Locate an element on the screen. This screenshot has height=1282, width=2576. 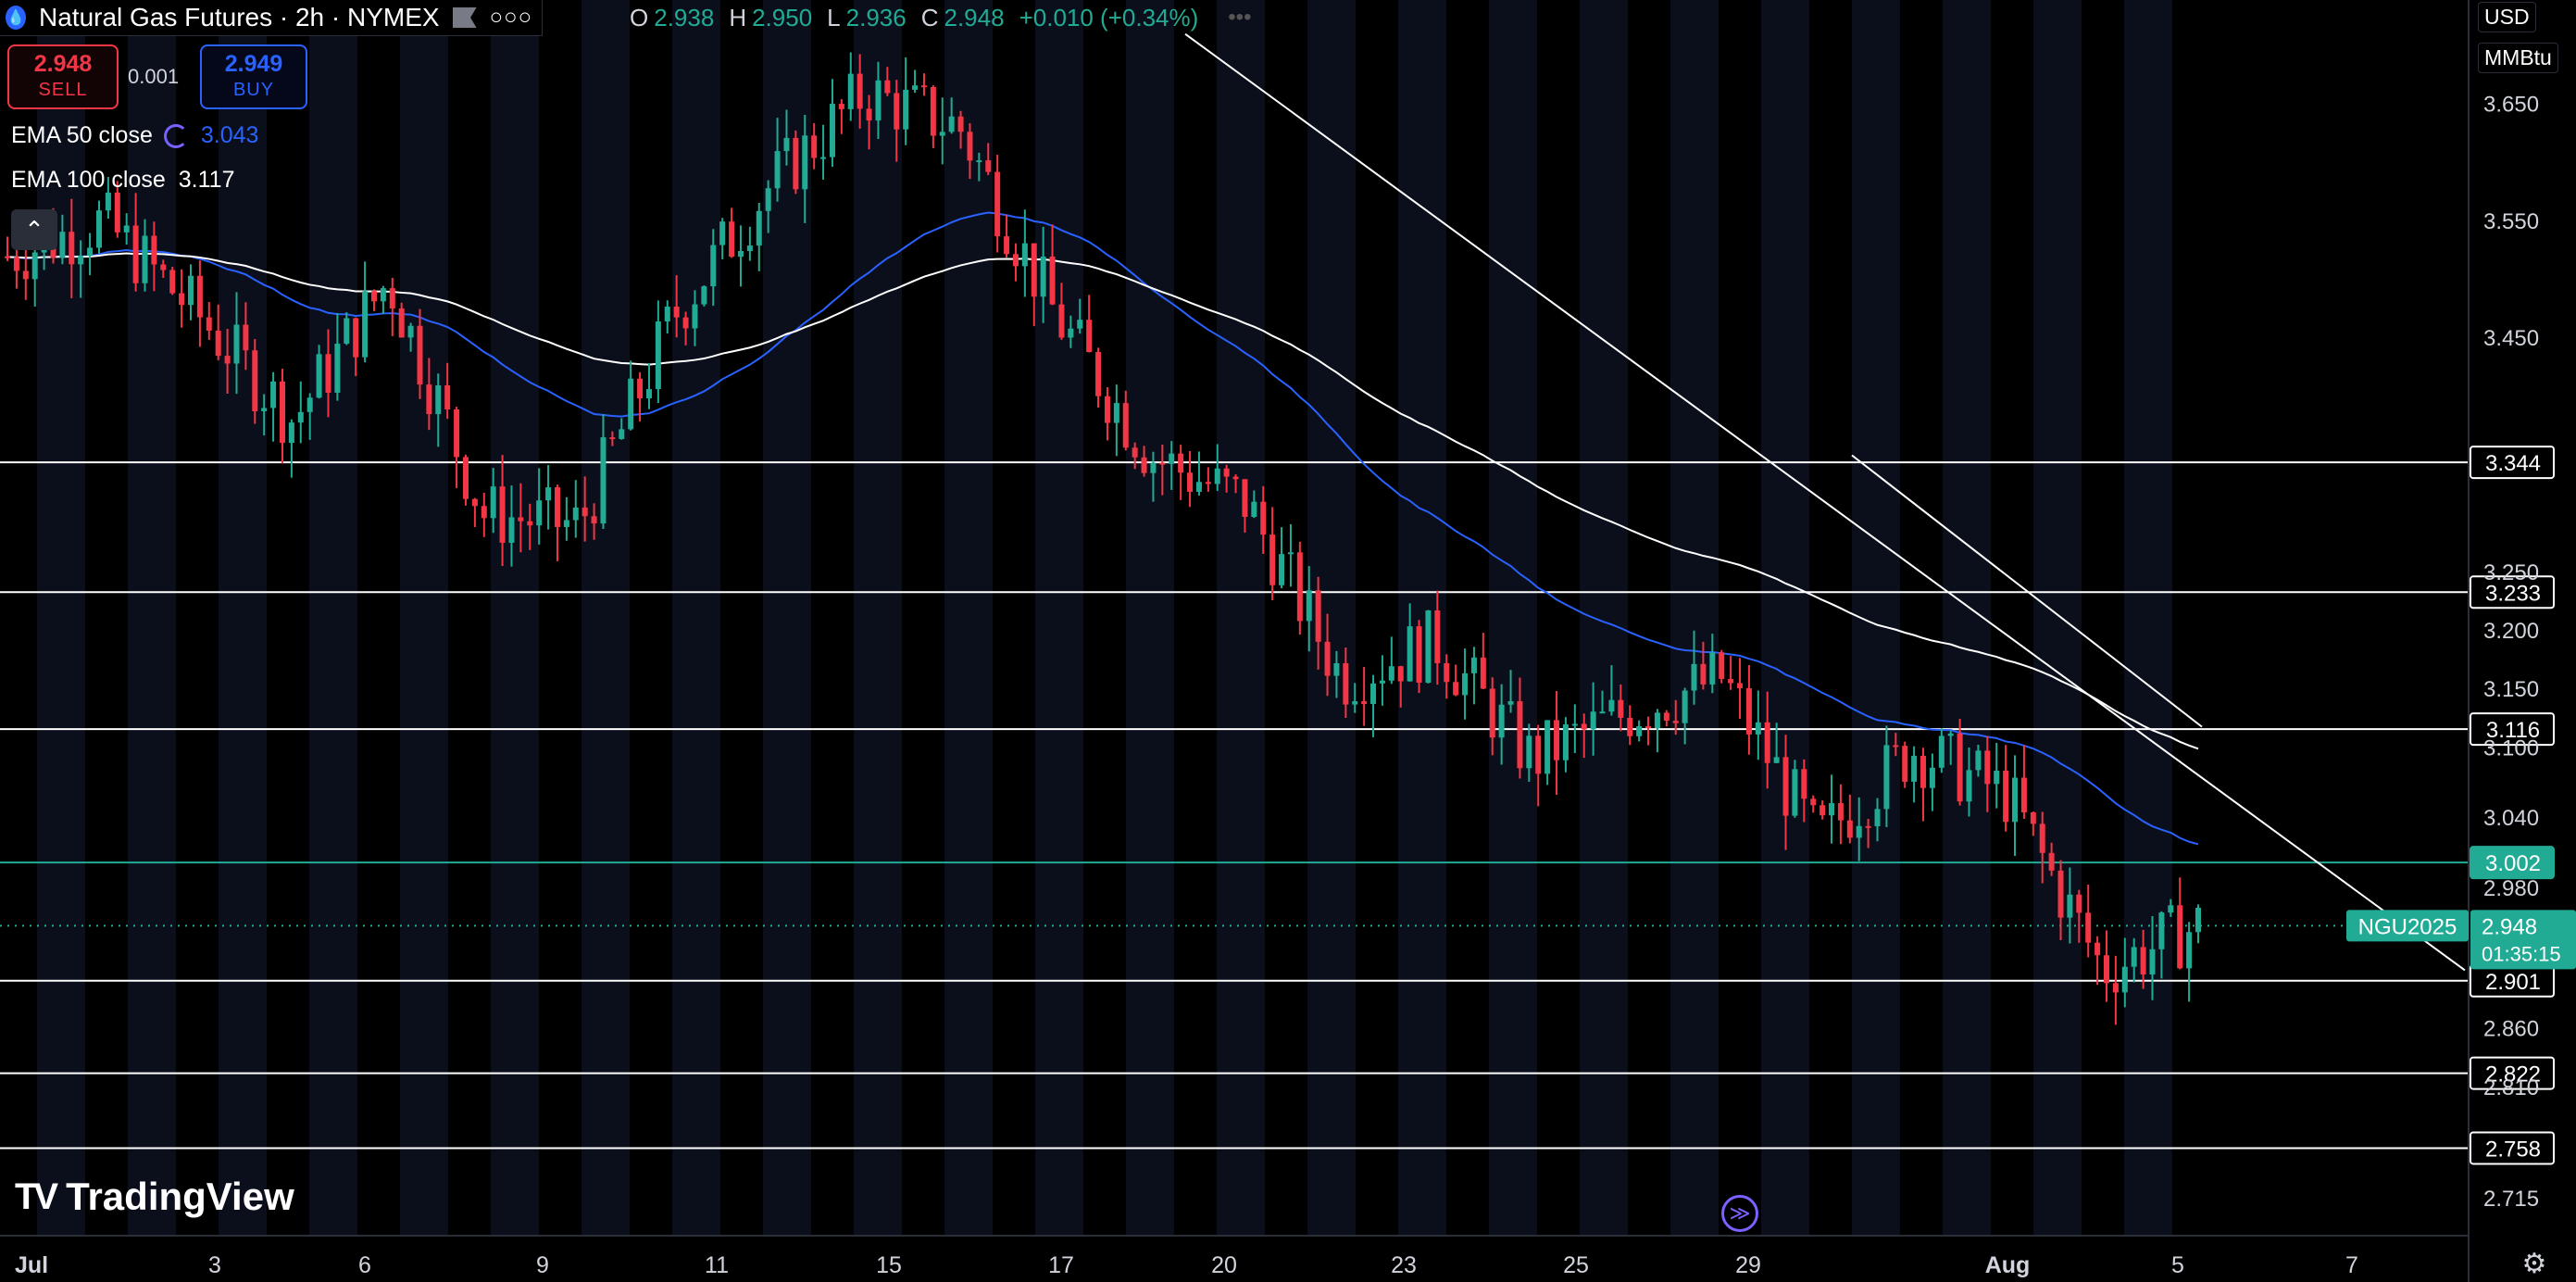
flag-icon is located at coordinates (465, 18).